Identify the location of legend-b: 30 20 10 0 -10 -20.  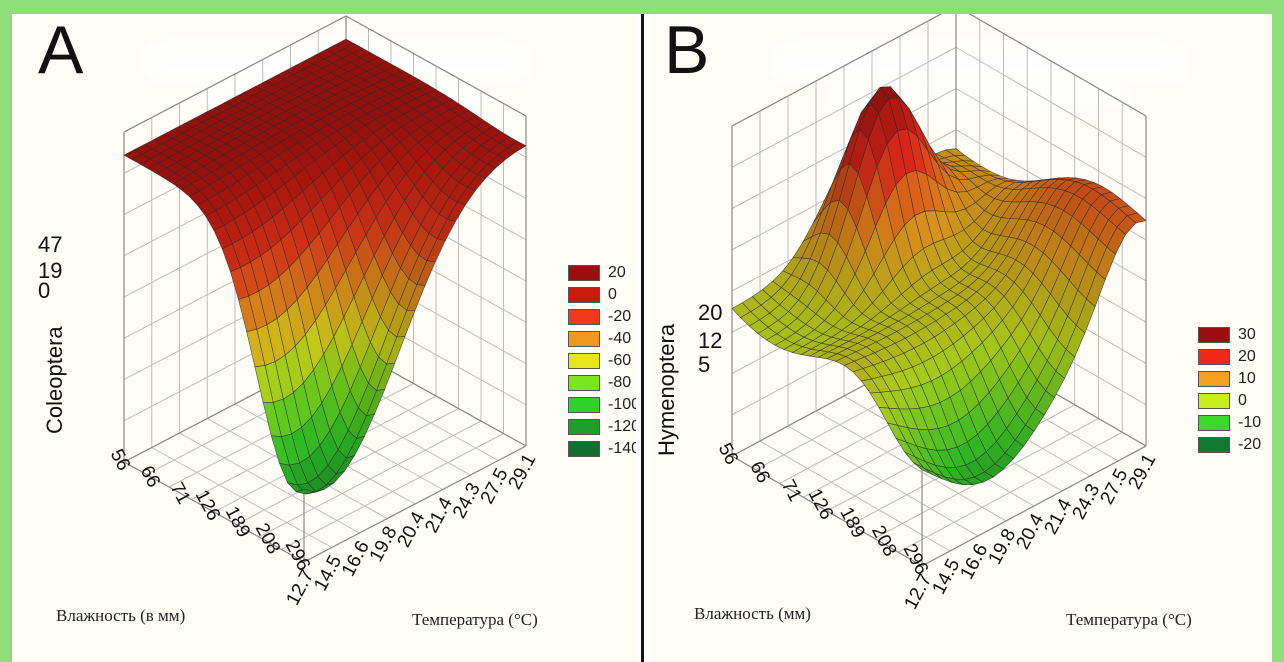
(1229, 390).